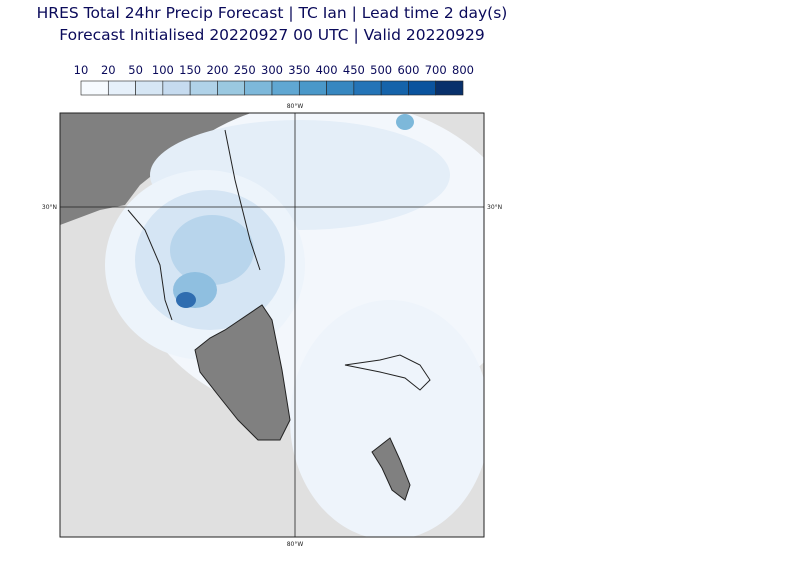 The image size is (800, 566). I want to click on colorbar-tick-label: 400, so click(327, 70).